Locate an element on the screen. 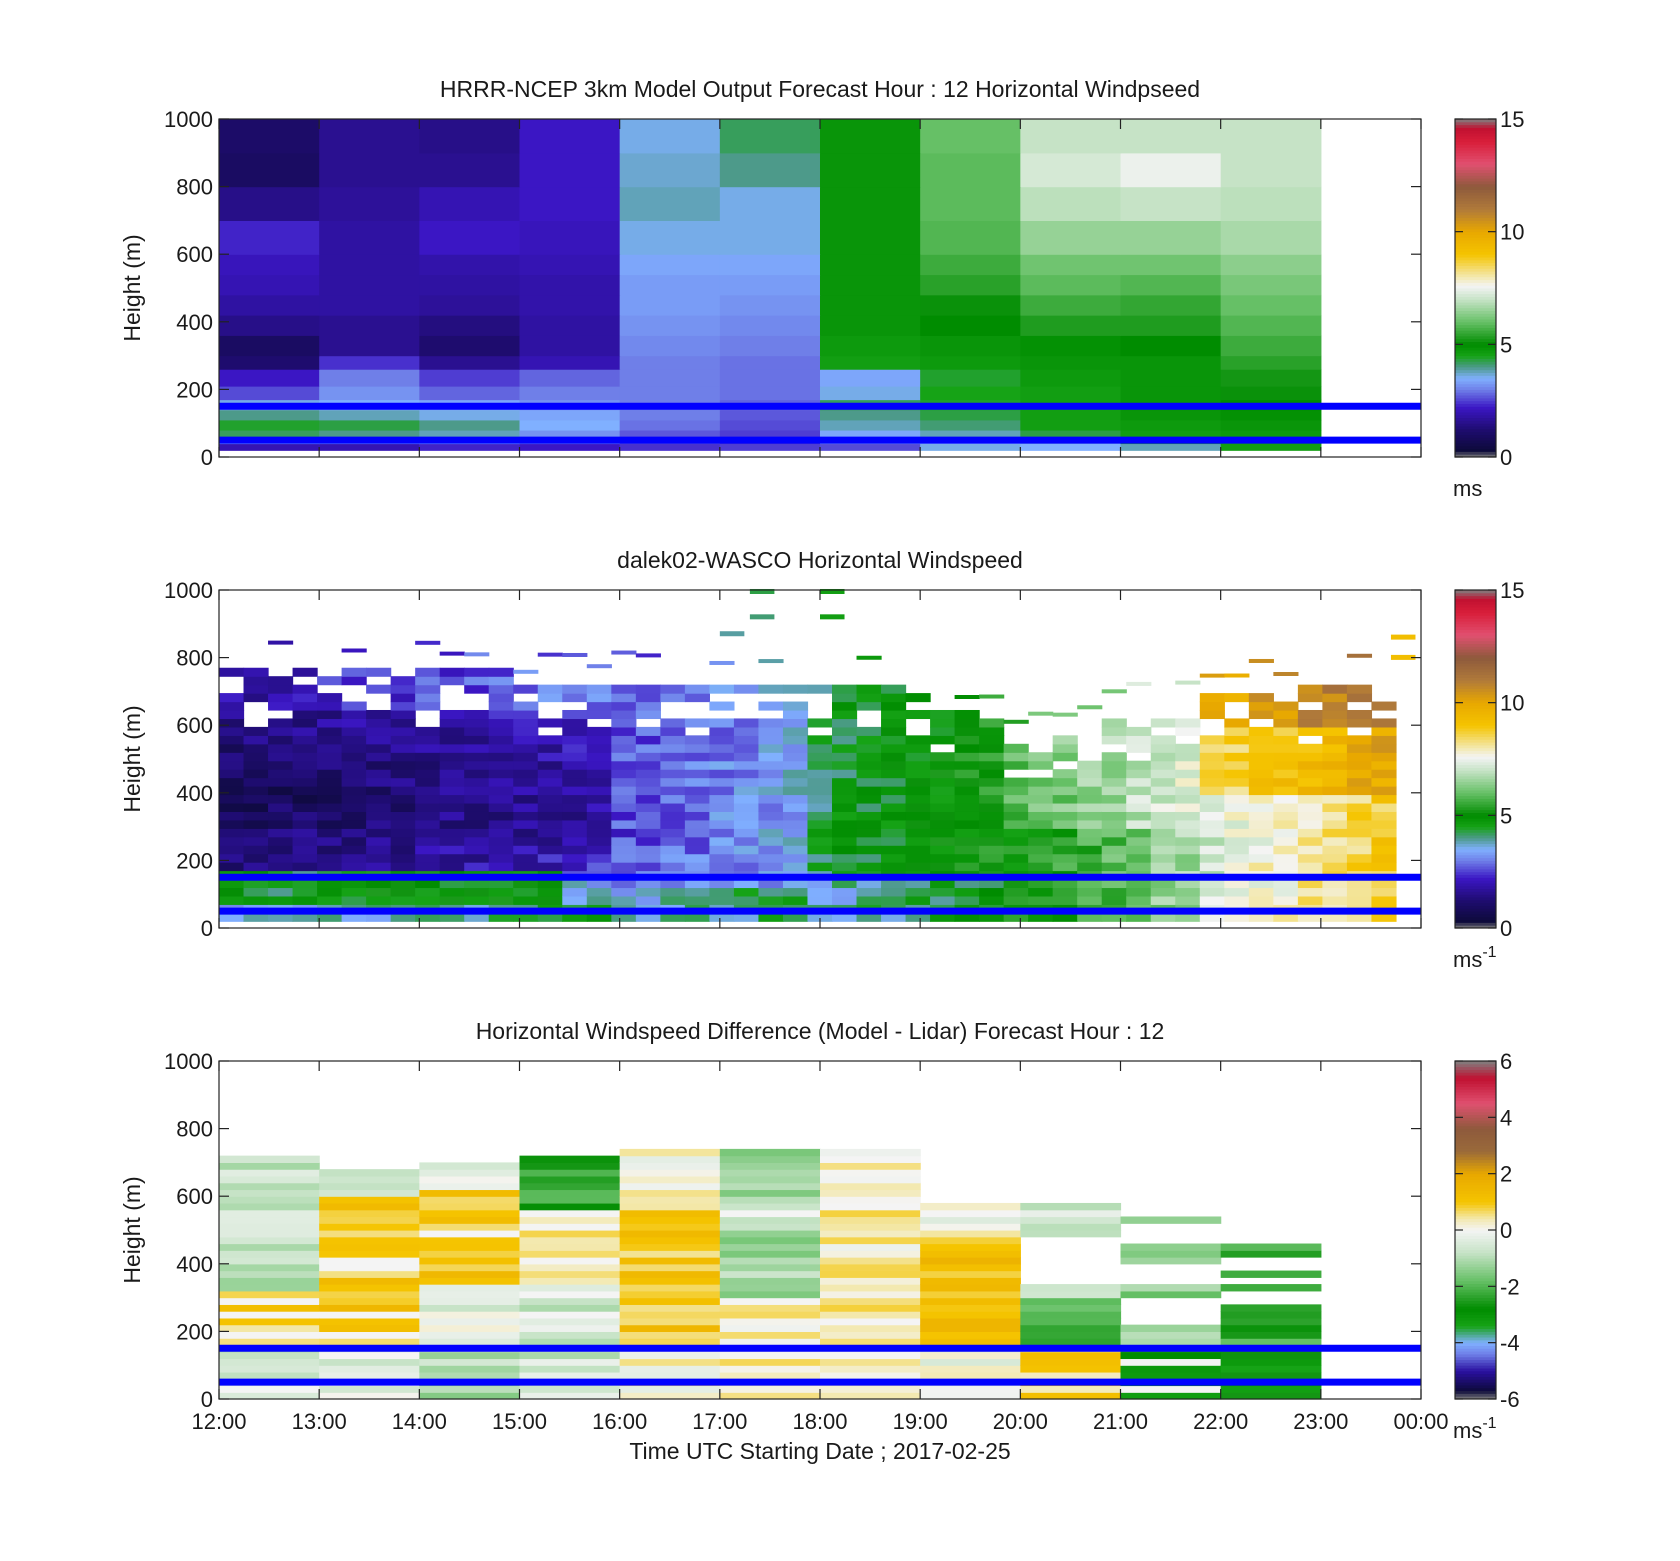 The image size is (1680, 1561). reference-lines is located at coordinates (820, 423).